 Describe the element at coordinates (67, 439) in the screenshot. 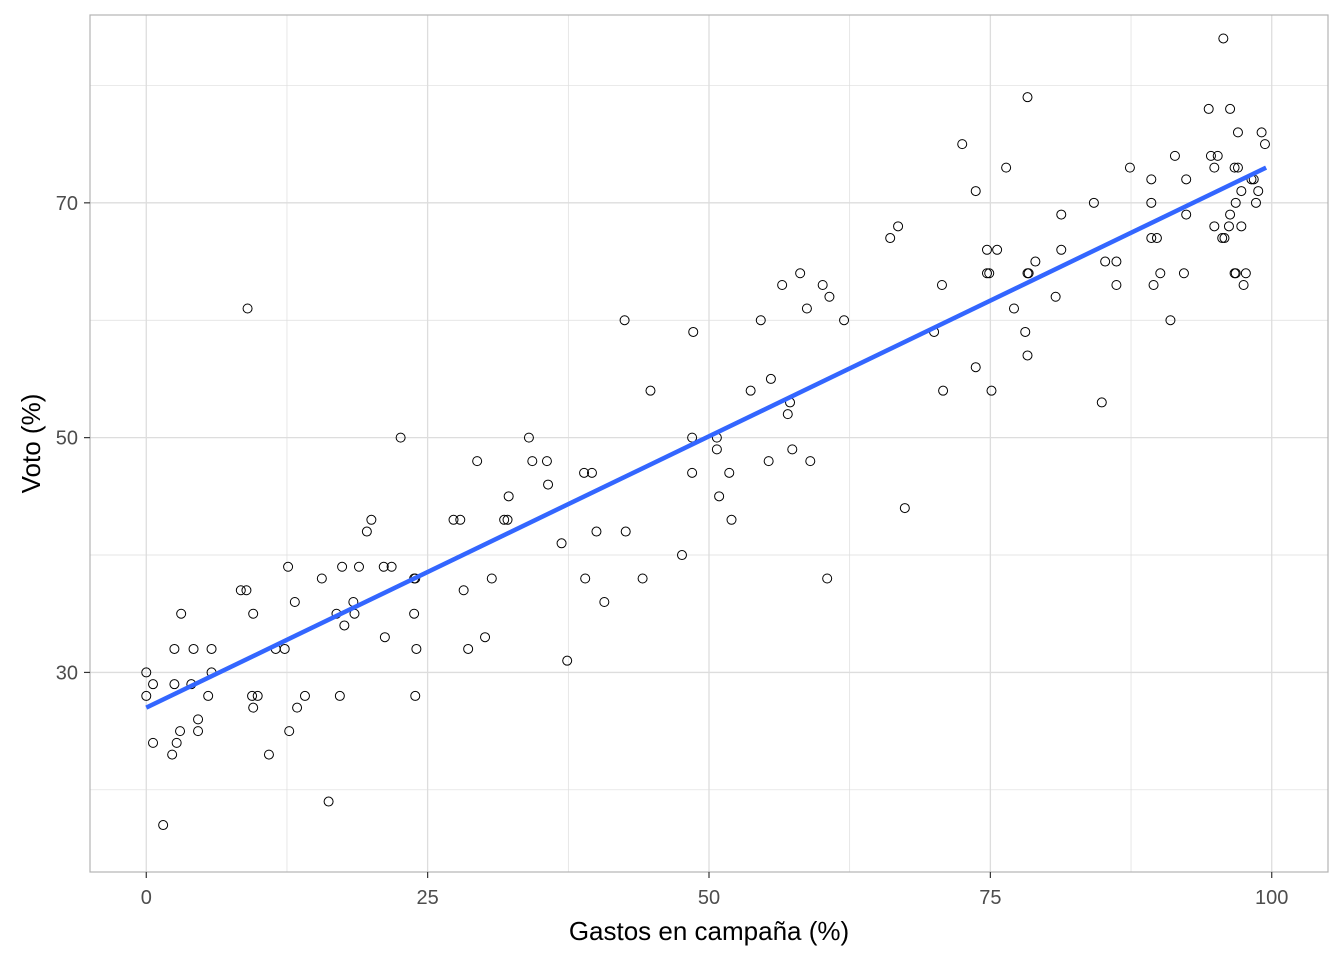

I see `y-tick-label: 50` at that location.